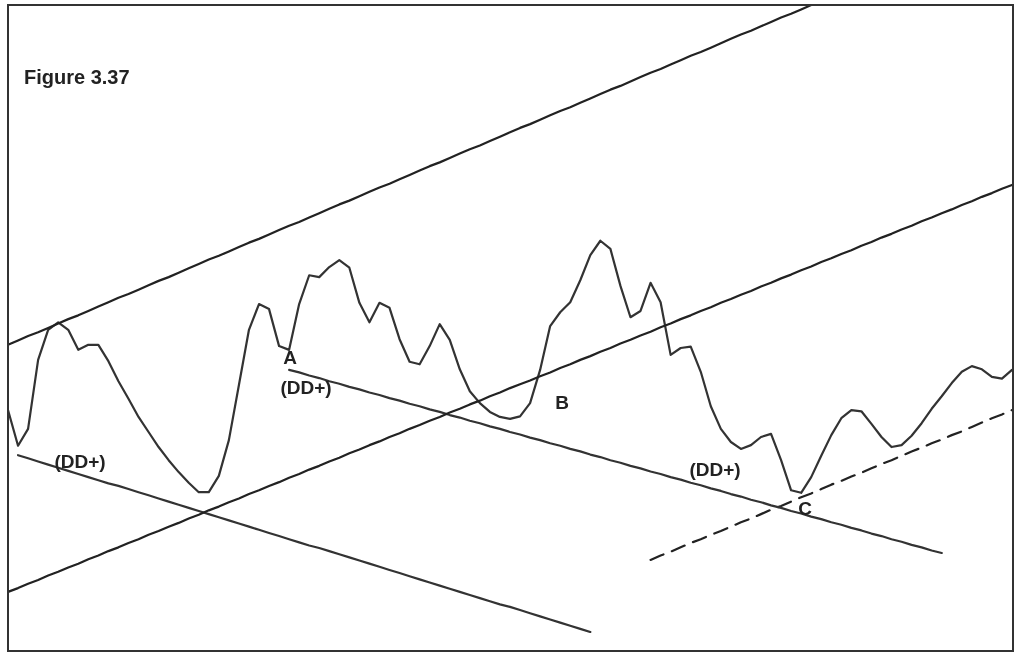 This screenshot has width=1016, height=655. What do you see at coordinates (562, 403) in the screenshot?
I see `annotation: B` at bounding box center [562, 403].